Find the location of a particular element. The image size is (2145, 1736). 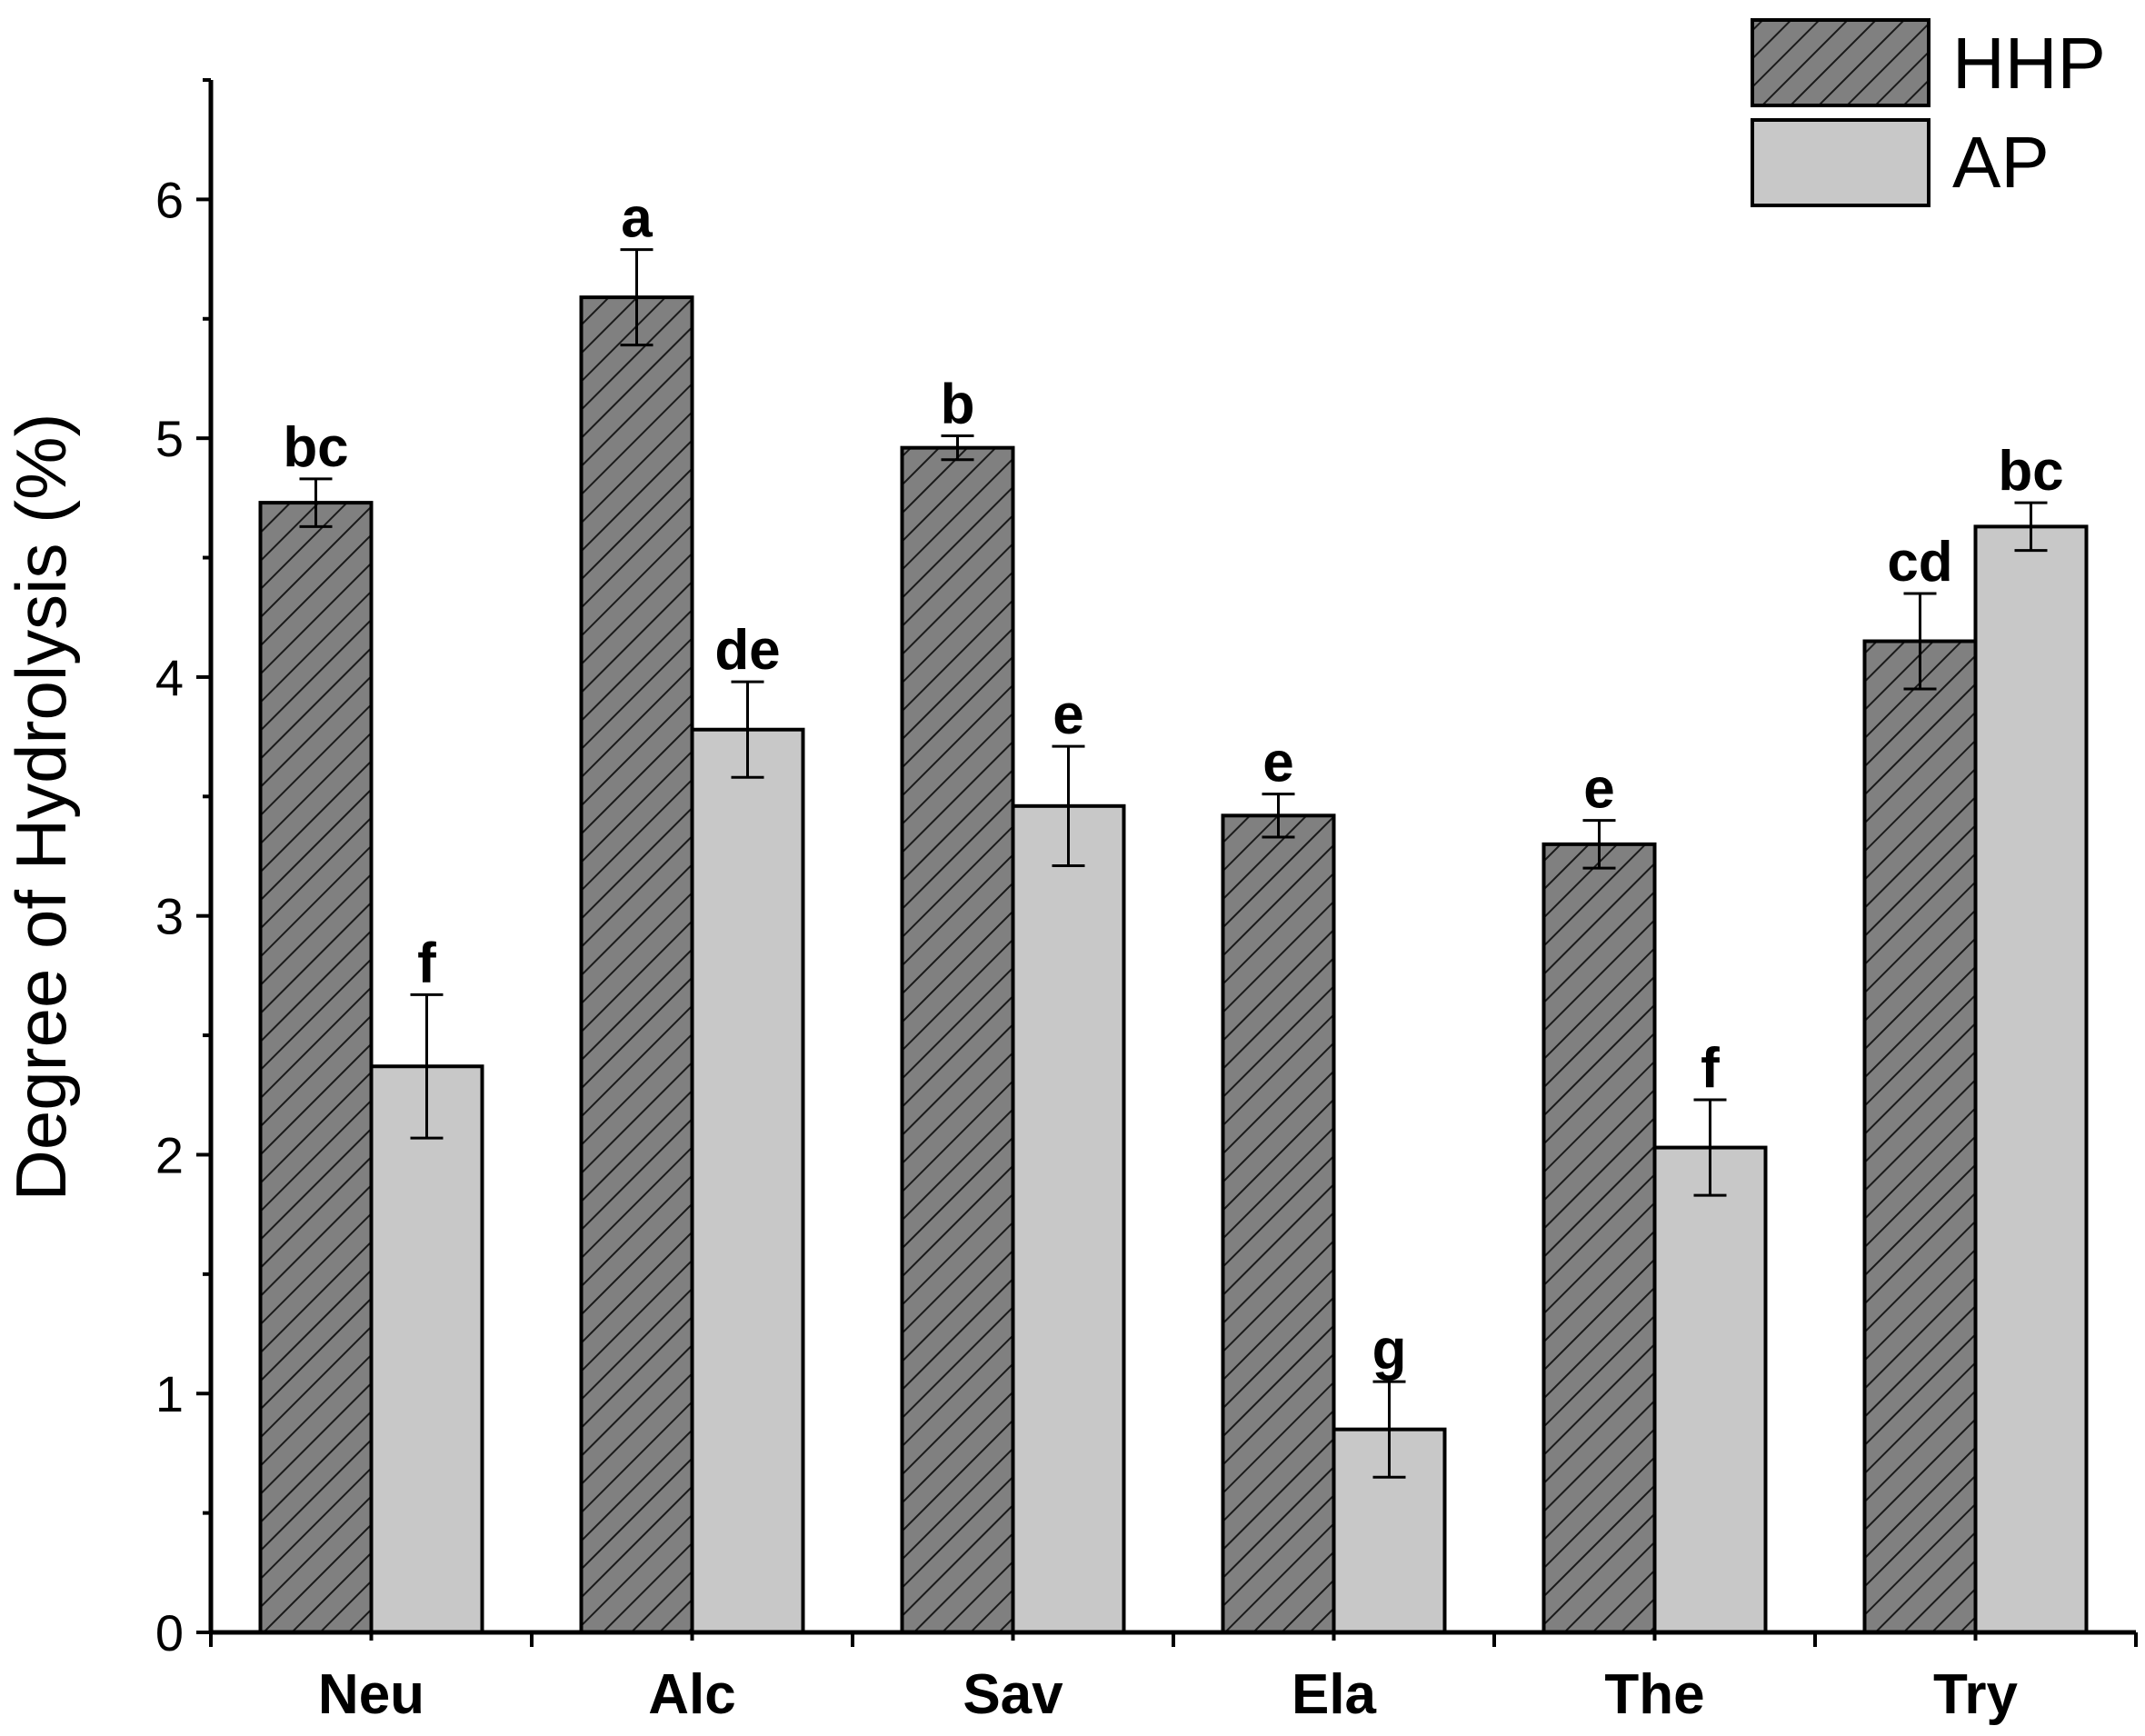

bar-ap-sav is located at coordinates (1068, 1219).